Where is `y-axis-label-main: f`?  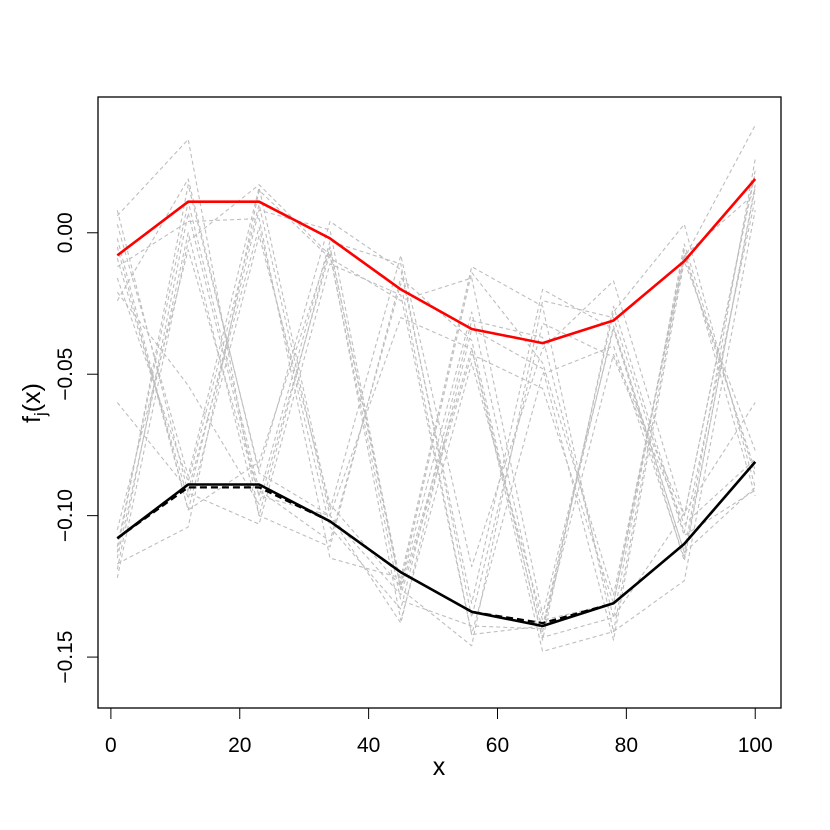 y-axis-label-main: f is located at coordinates (32, 419).